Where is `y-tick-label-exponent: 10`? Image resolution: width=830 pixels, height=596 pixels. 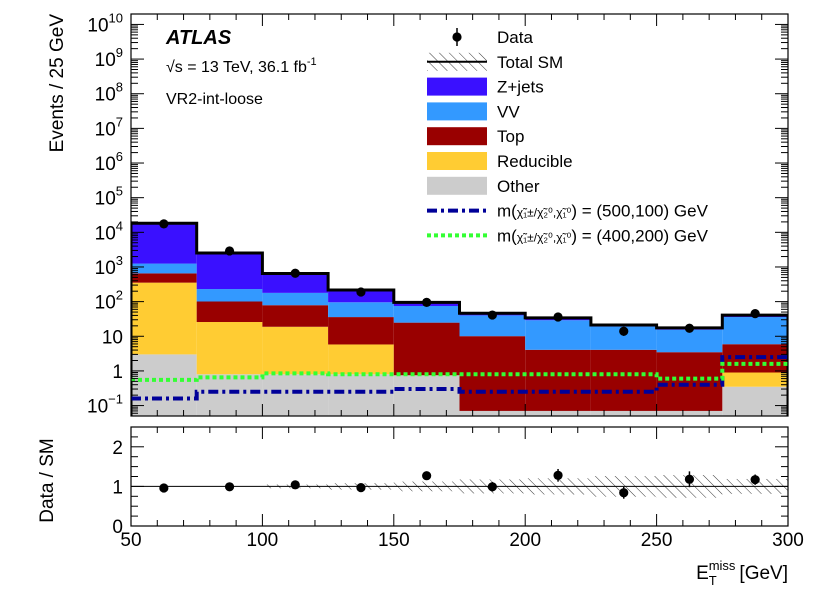
y-tick-label-exponent: 10 is located at coordinates (116, 17).